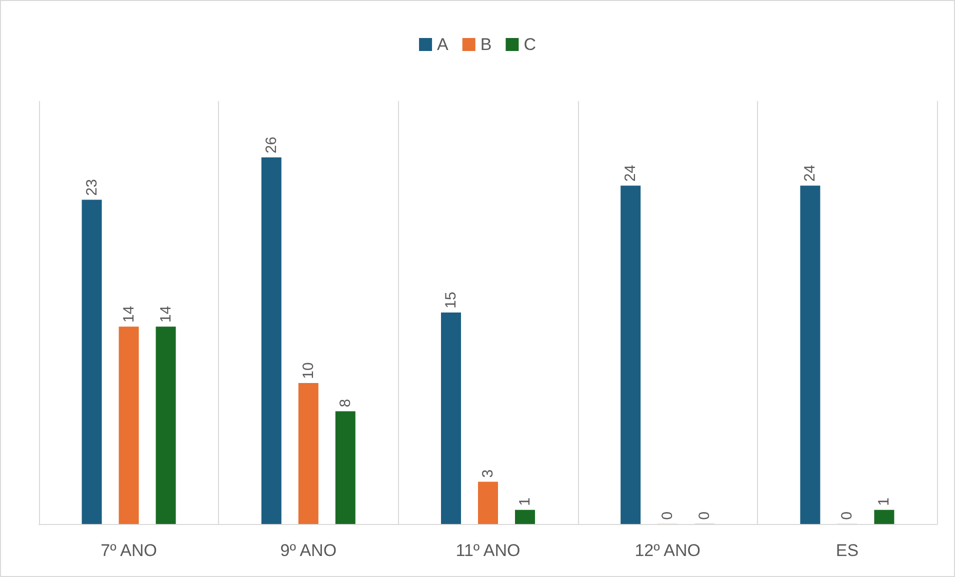  I want to click on data-label: 15, so click(451, 300).